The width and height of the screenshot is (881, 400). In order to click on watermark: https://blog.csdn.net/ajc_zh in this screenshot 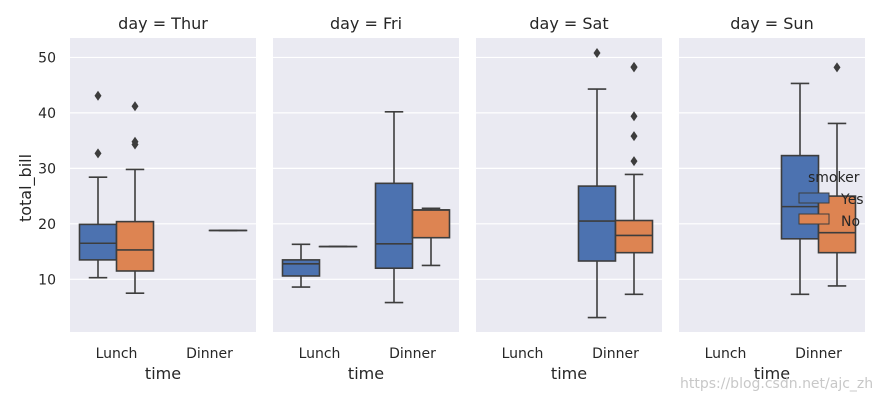, I will do `click(776, 384)`.